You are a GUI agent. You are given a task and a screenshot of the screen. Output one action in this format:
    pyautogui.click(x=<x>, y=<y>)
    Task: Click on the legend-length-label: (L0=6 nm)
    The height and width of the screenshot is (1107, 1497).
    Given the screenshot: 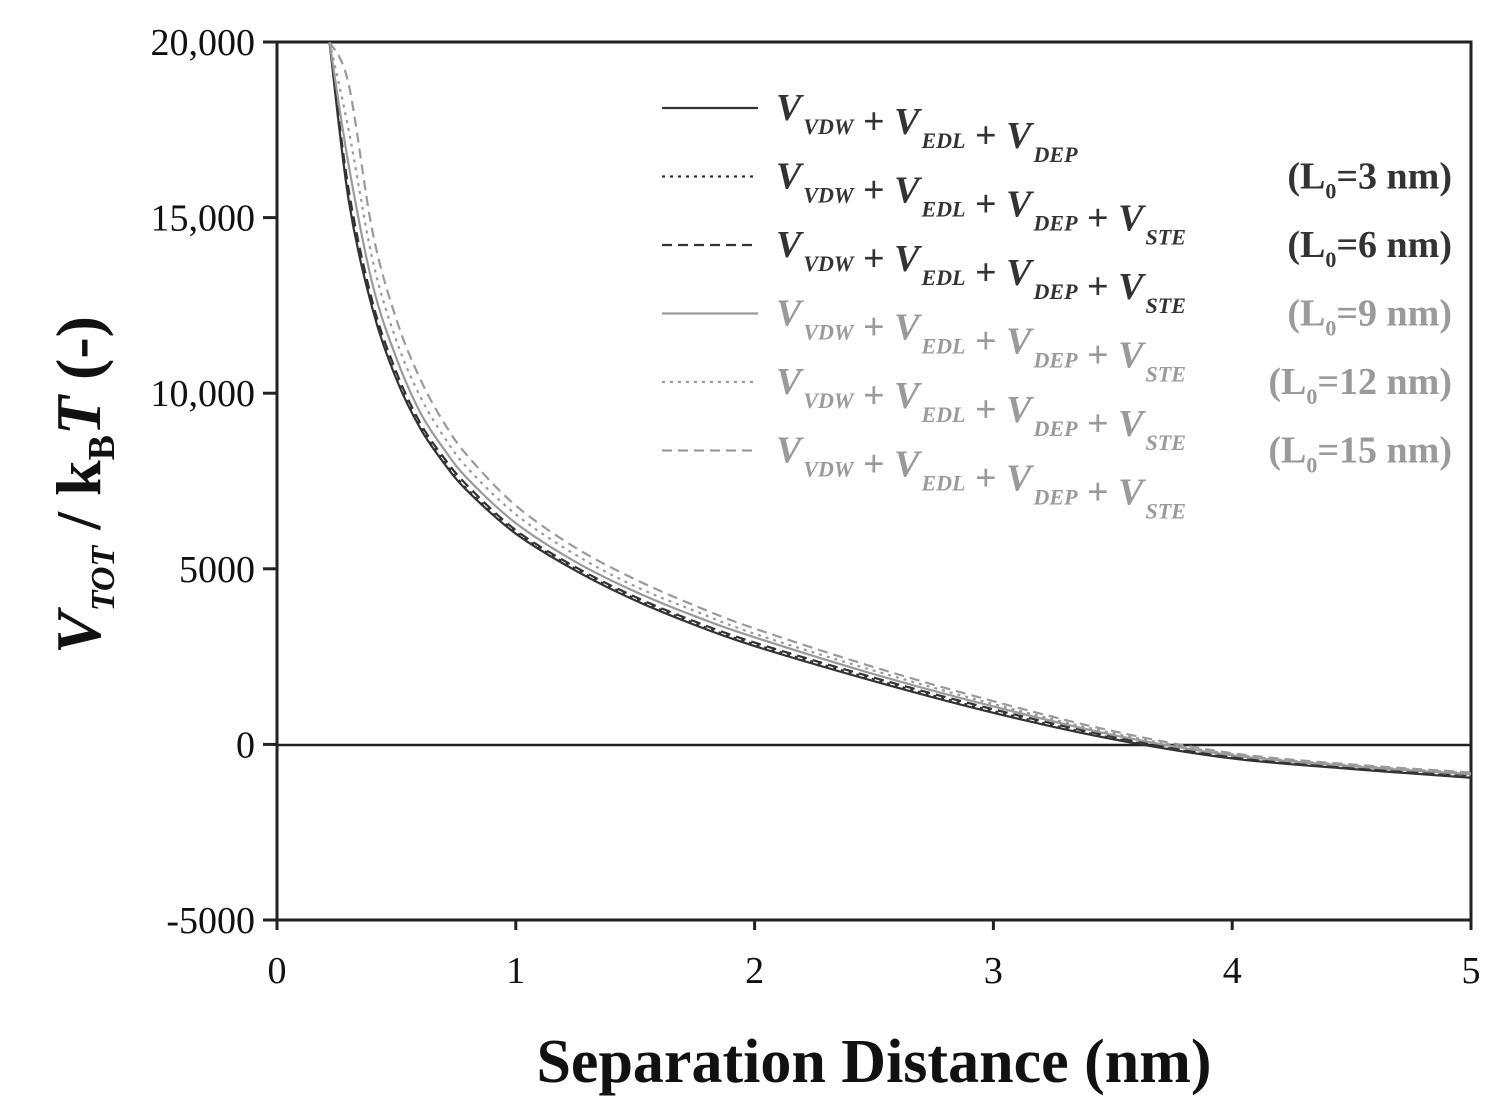 What is the action you would take?
    pyautogui.click(x=1369, y=248)
    